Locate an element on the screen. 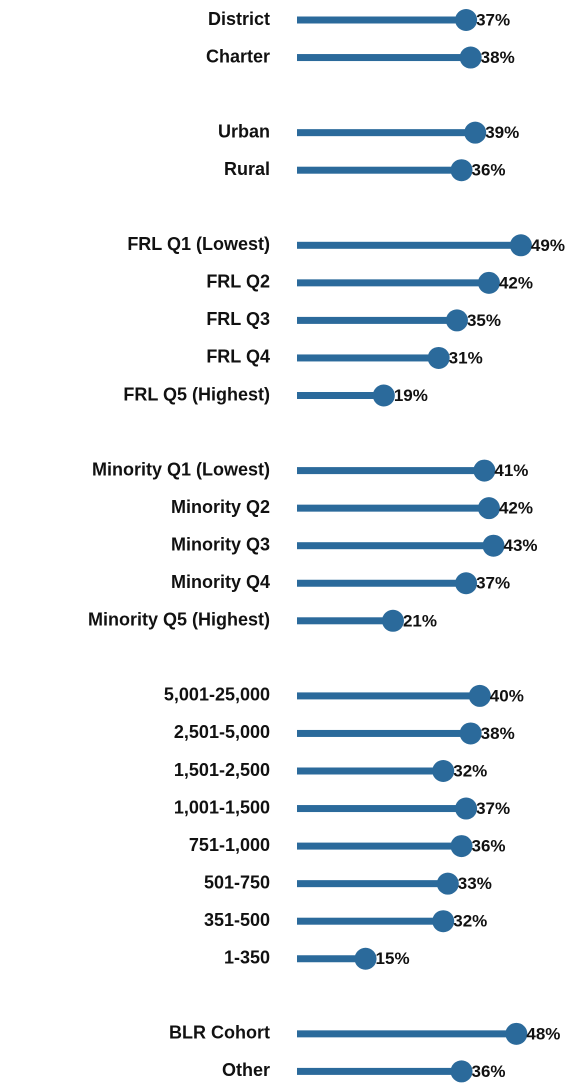  category-label: Minority Q3 is located at coordinates (220, 544).